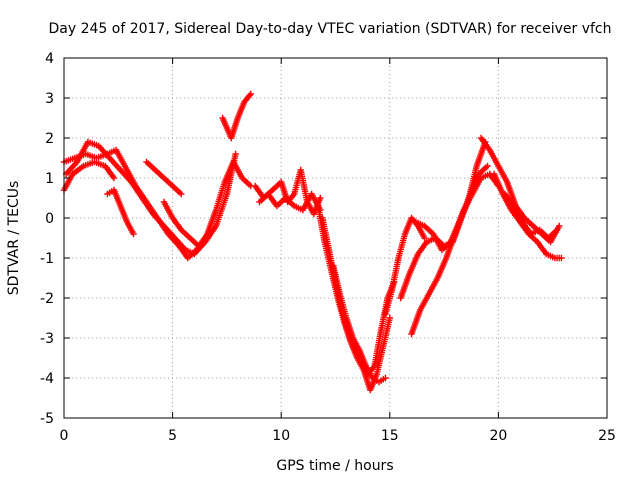 This screenshot has height=480, width=640. I want to click on y-tick-label-7: 2, so click(49, 139).